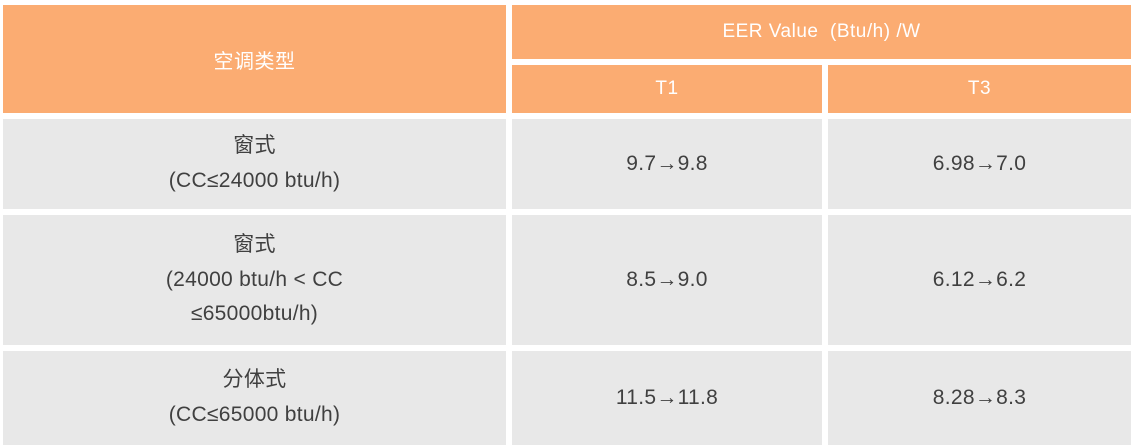  I want to click on column-header-ac-type: 空调类型, so click(254, 59).